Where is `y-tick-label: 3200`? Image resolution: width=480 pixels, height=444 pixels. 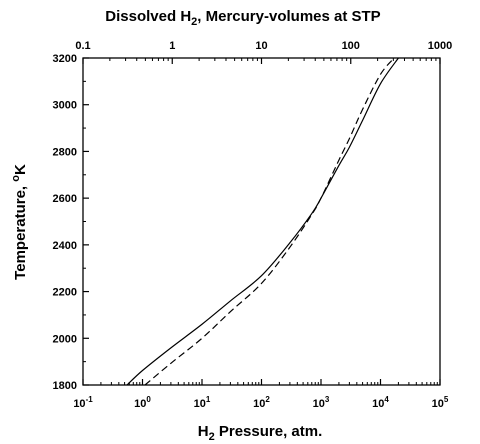 y-tick-label: 3200 is located at coordinates (65, 59).